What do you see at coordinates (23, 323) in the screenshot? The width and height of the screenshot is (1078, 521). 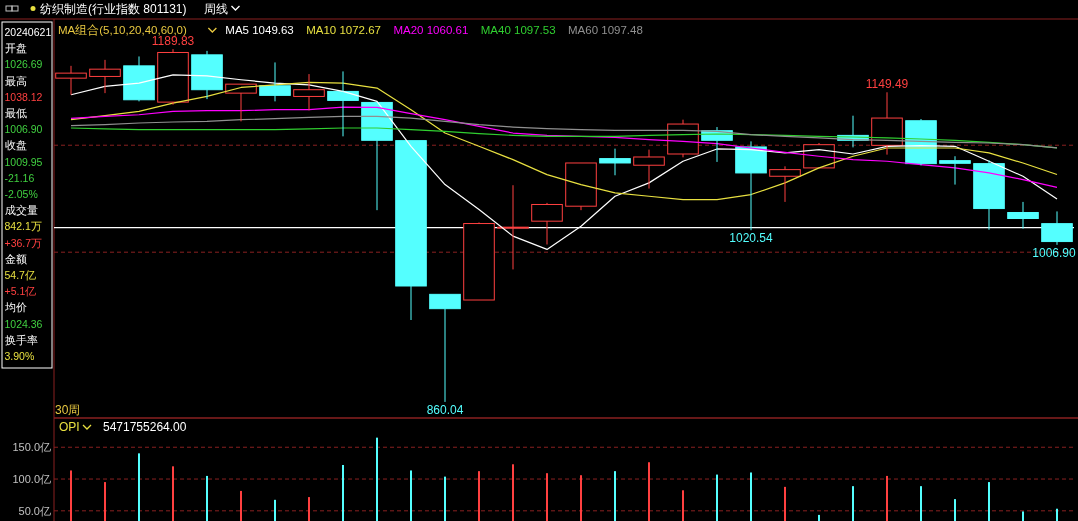 I see `text: 1024.36` at bounding box center [23, 323].